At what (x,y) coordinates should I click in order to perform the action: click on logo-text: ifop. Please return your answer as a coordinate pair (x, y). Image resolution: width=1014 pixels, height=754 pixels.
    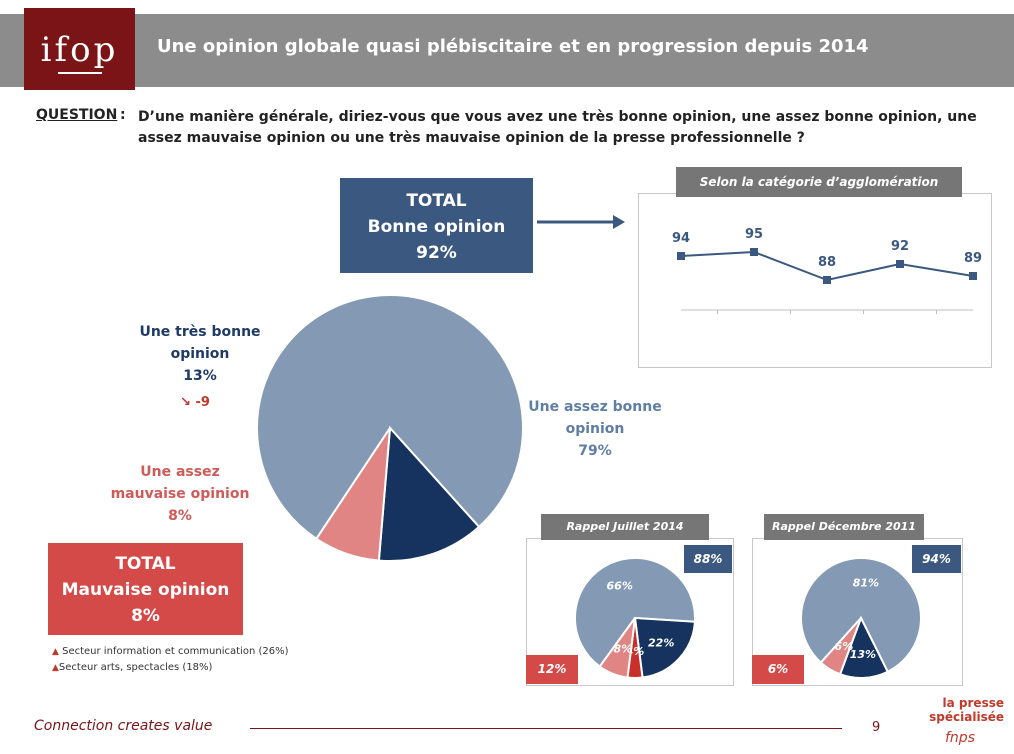
    Looking at the image, I should click on (79, 50).